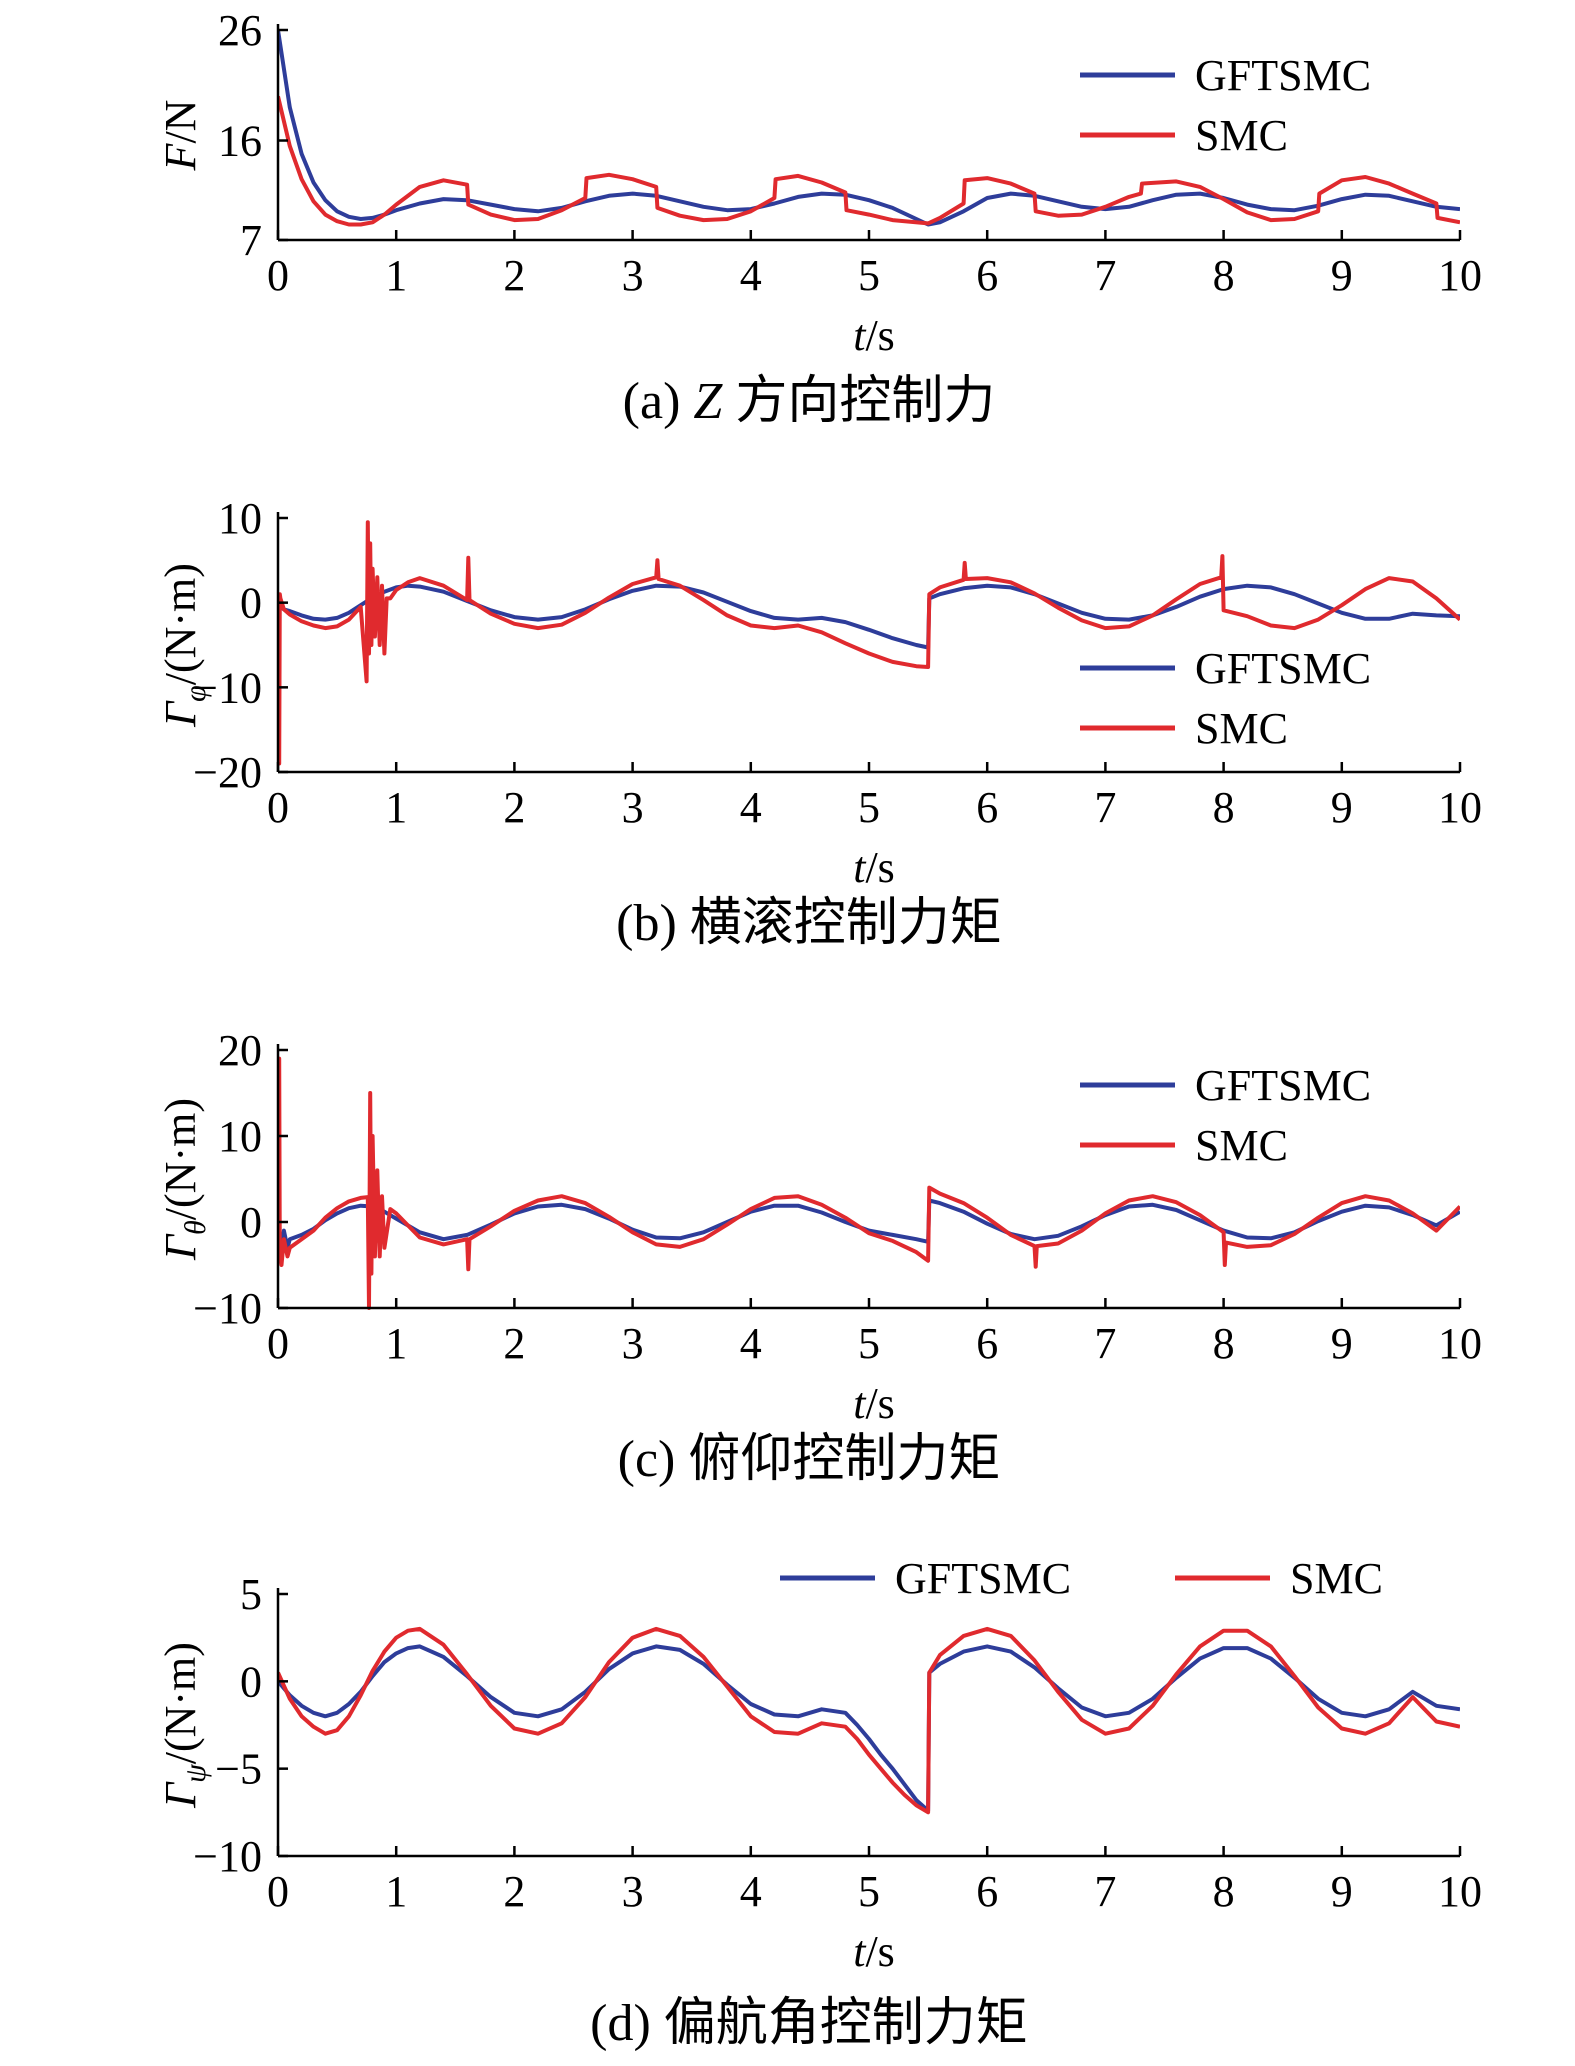 Image resolution: width=1575 pixels, height=2066 pixels. I want to click on y-tick-label: 5, so click(251, 1594).